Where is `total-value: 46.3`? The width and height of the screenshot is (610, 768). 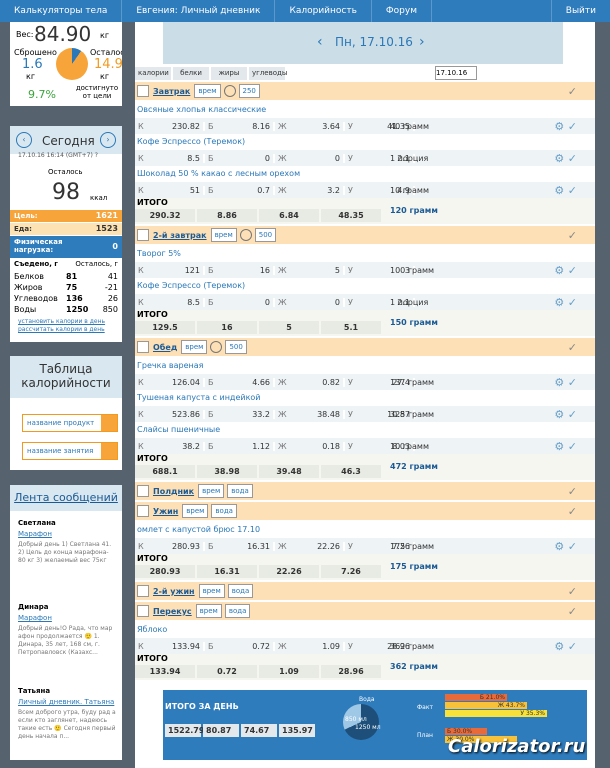 total-value: 46.3 is located at coordinates (351, 471).